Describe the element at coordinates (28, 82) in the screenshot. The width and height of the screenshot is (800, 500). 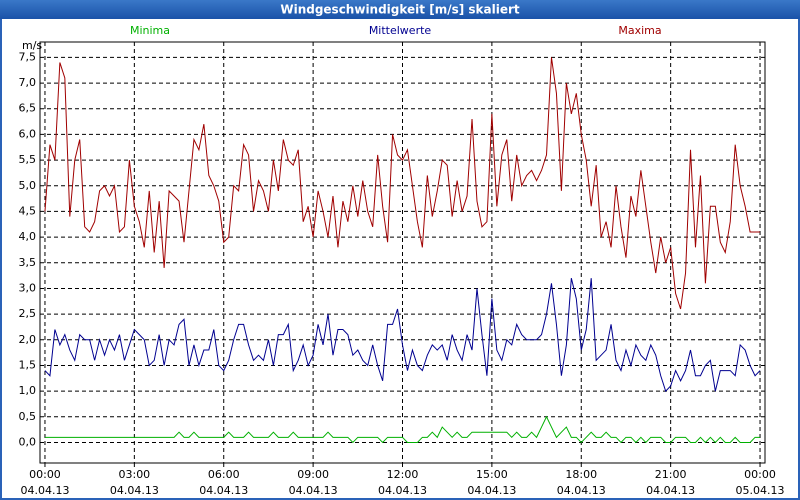
I see `y-tick-label: 7,0` at that location.